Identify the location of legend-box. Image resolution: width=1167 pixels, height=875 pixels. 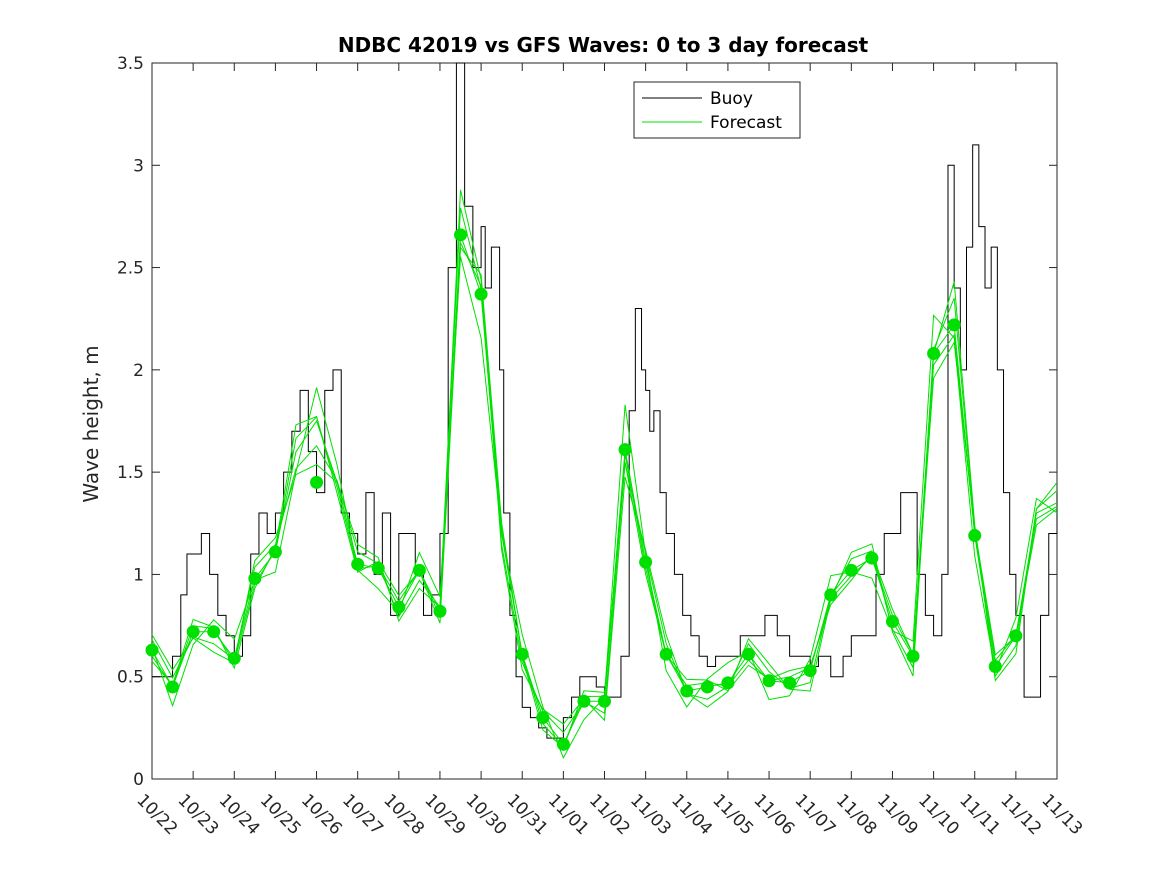
(717, 110).